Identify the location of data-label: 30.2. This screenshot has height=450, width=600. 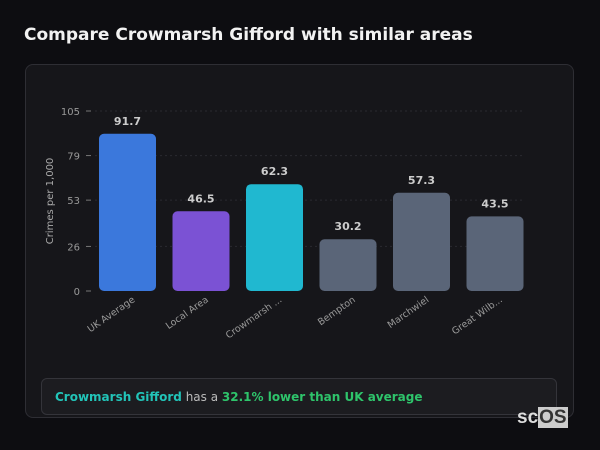
(347, 226).